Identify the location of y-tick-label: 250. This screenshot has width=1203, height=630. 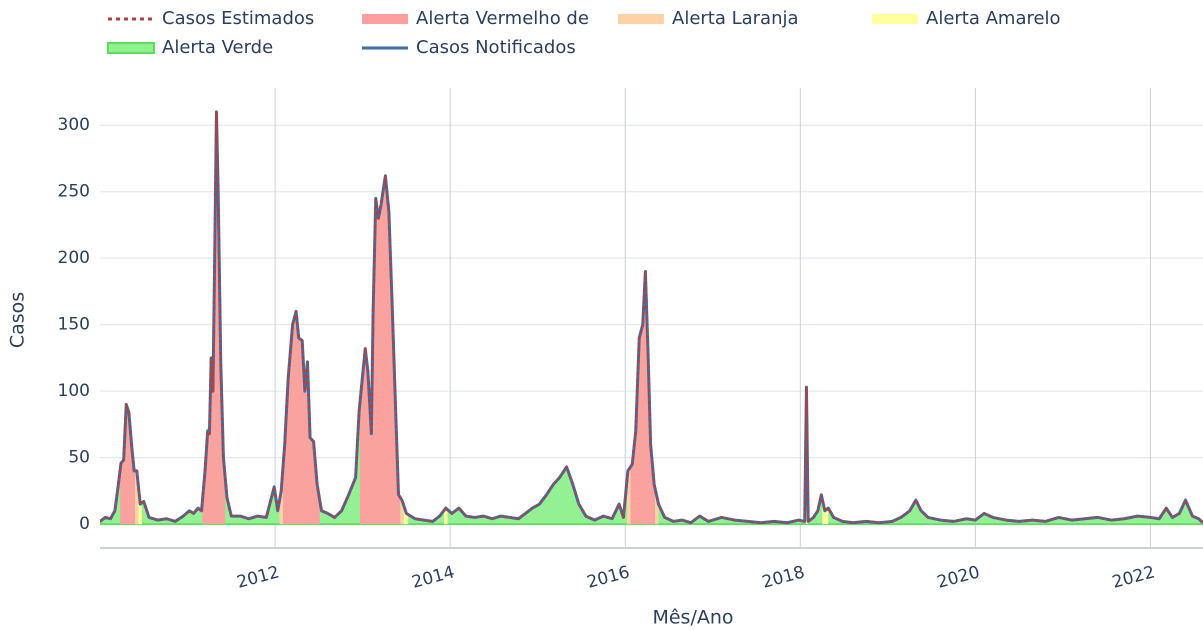
(74, 192).